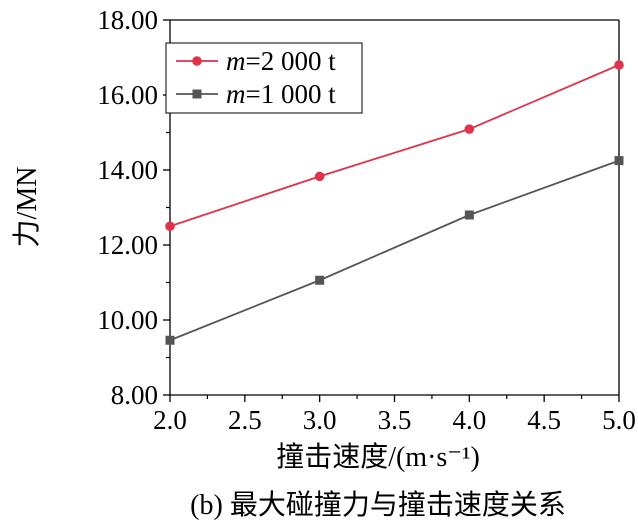 This screenshot has width=638, height=527. I want to click on y-tick-label: 16.00, so click(127, 95).